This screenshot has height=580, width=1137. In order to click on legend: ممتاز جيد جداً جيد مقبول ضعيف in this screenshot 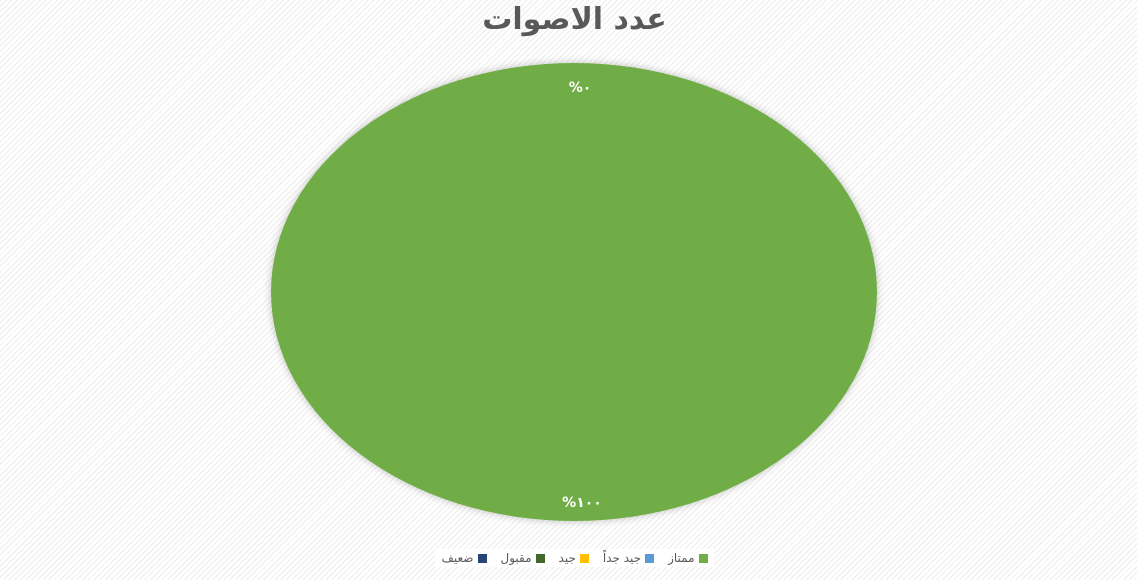, I will do `click(571, 558)`.